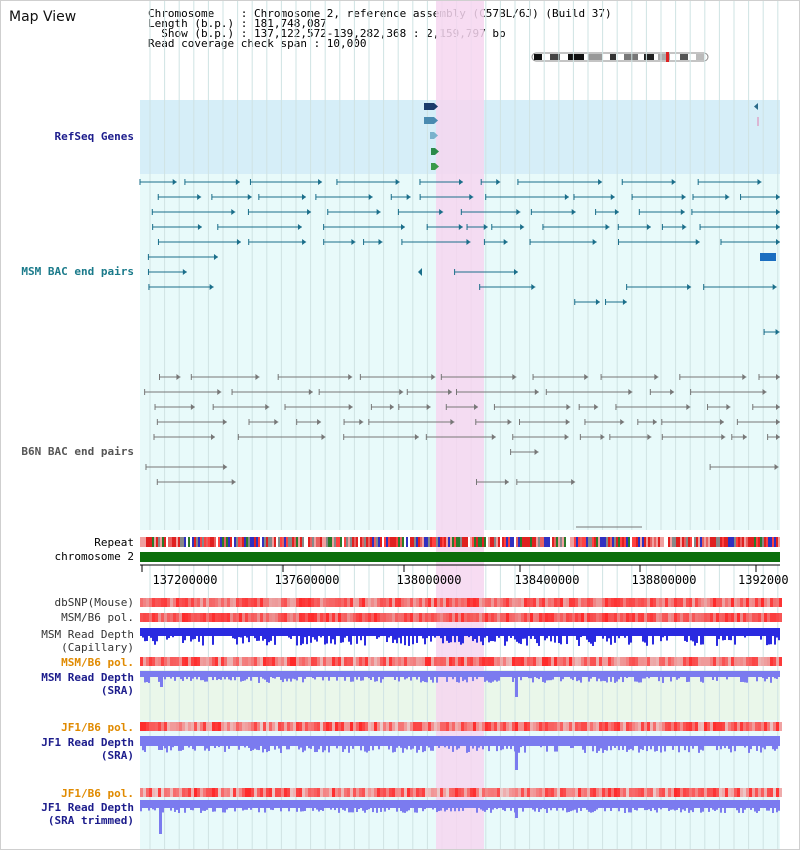 Image resolution: width=800 pixels, height=850 pixels. Describe the element at coordinates (87, 684) in the screenshot. I see `label-msm-depth-sra: MSM Read Depth (SRA)` at that location.